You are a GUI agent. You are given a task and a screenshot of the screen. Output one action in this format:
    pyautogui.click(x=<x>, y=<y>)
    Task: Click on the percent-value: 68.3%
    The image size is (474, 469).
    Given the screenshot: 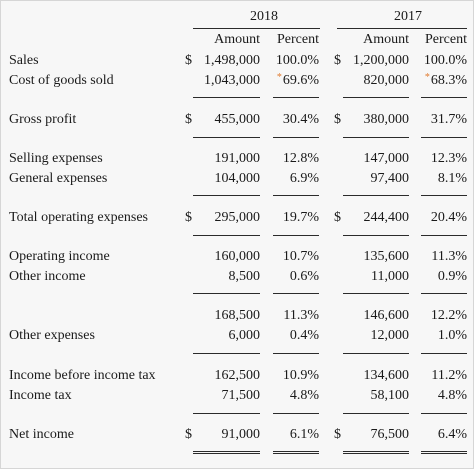 What is the action you would take?
    pyautogui.click(x=448, y=80)
    